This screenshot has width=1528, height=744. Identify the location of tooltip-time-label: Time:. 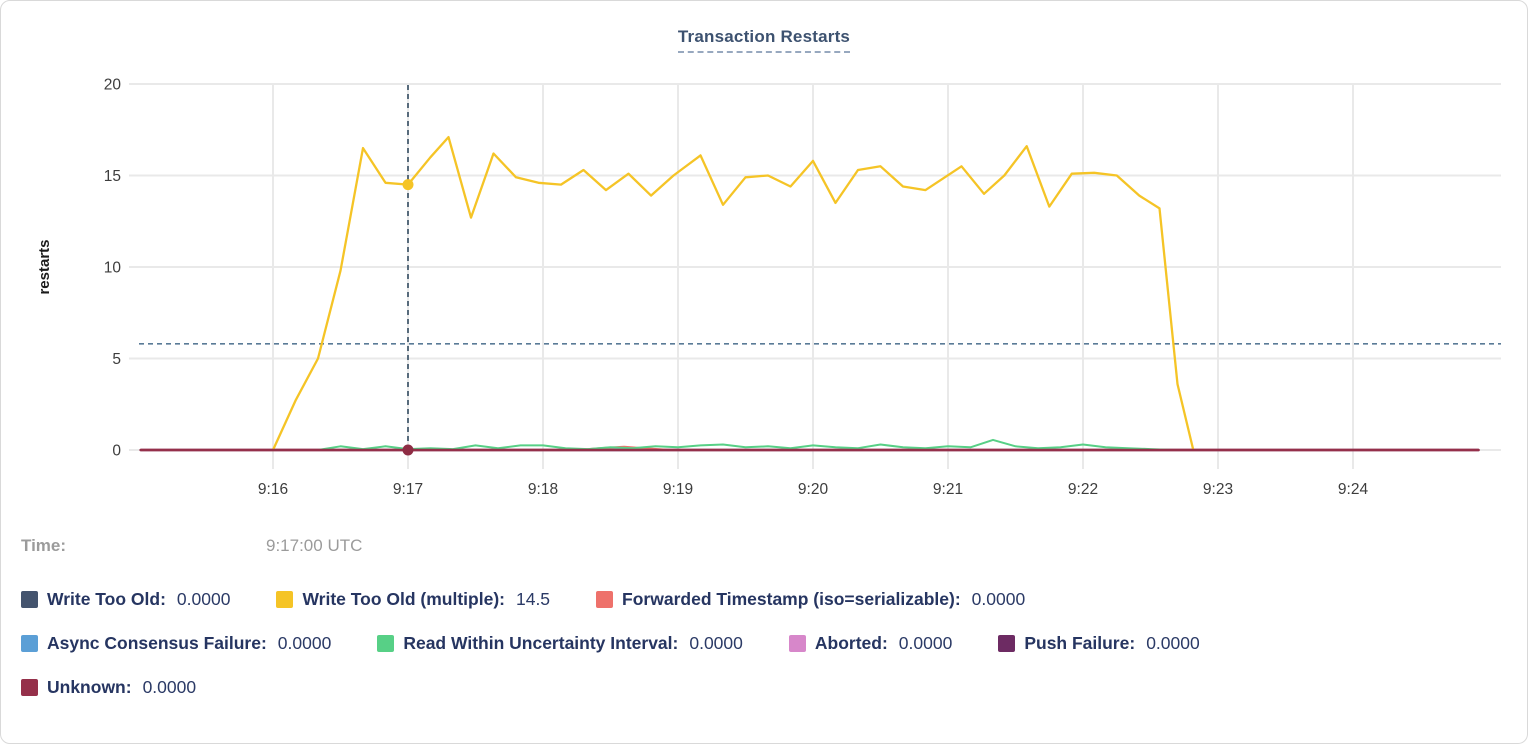
(44, 545).